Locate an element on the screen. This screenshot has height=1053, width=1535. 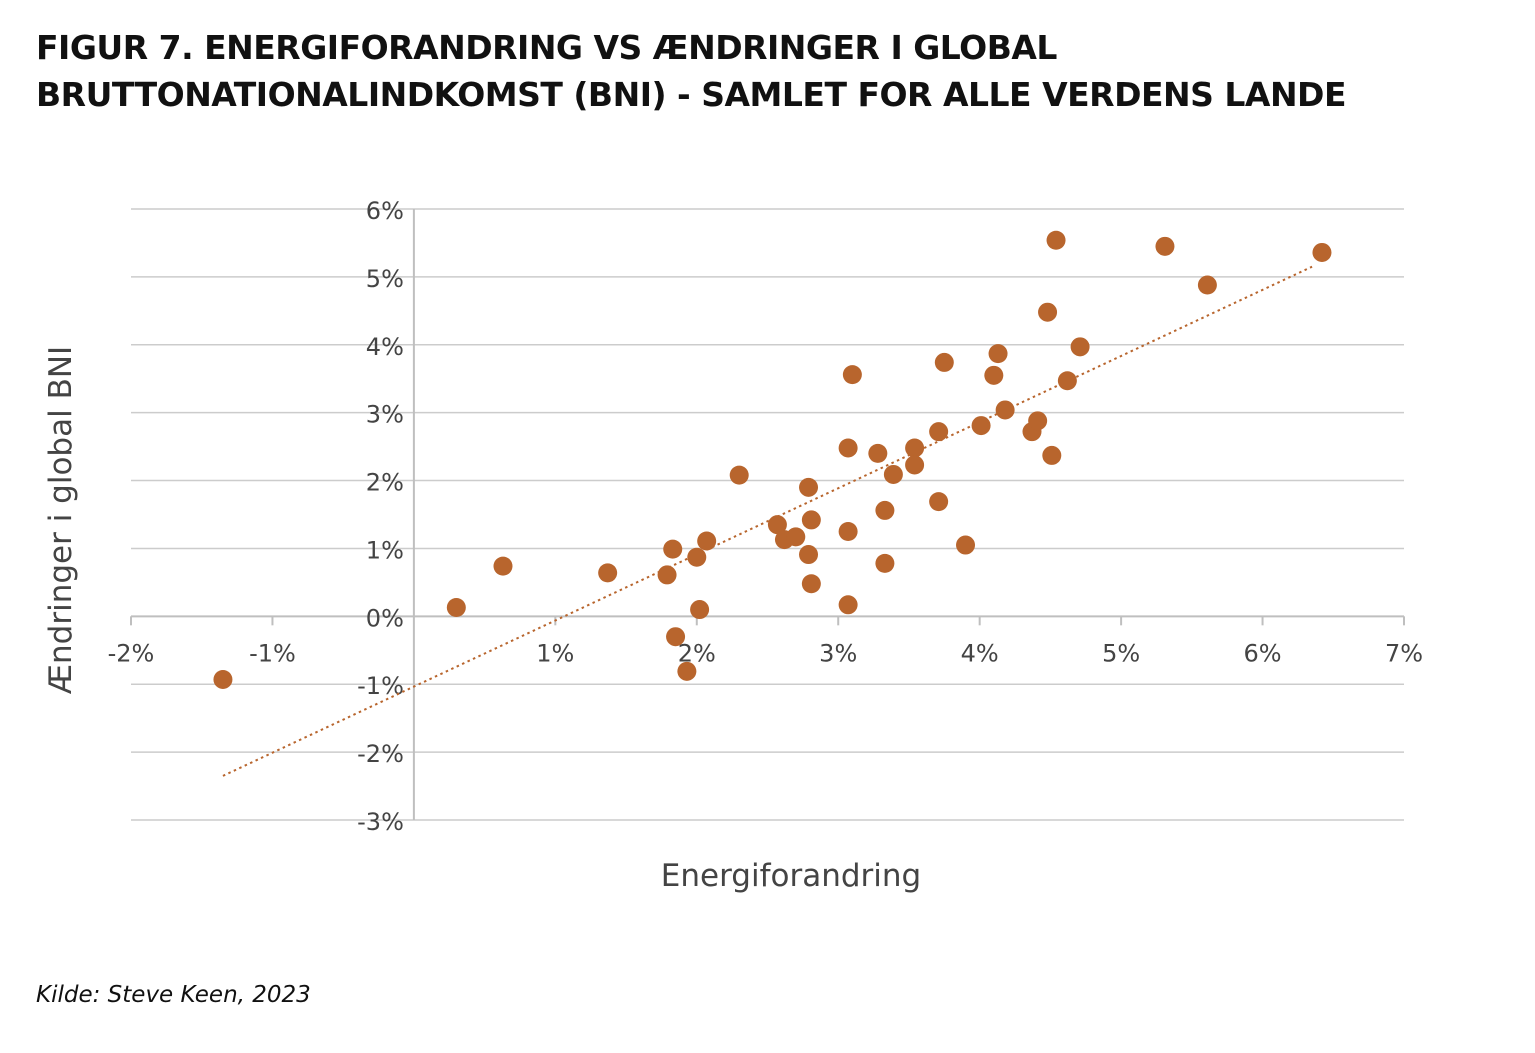
x-tick-label: 5% is located at coordinates (1121, 653).